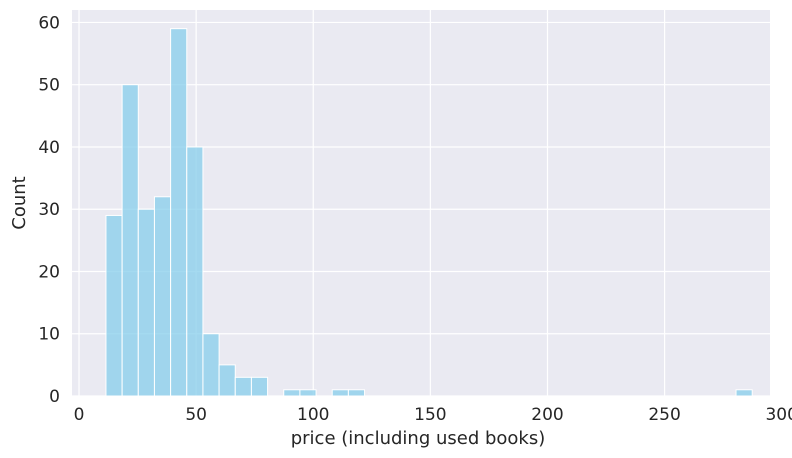 This screenshot has width=792, height=458. I want to click on x-axis-label: price (including used books), so click(418, 438).